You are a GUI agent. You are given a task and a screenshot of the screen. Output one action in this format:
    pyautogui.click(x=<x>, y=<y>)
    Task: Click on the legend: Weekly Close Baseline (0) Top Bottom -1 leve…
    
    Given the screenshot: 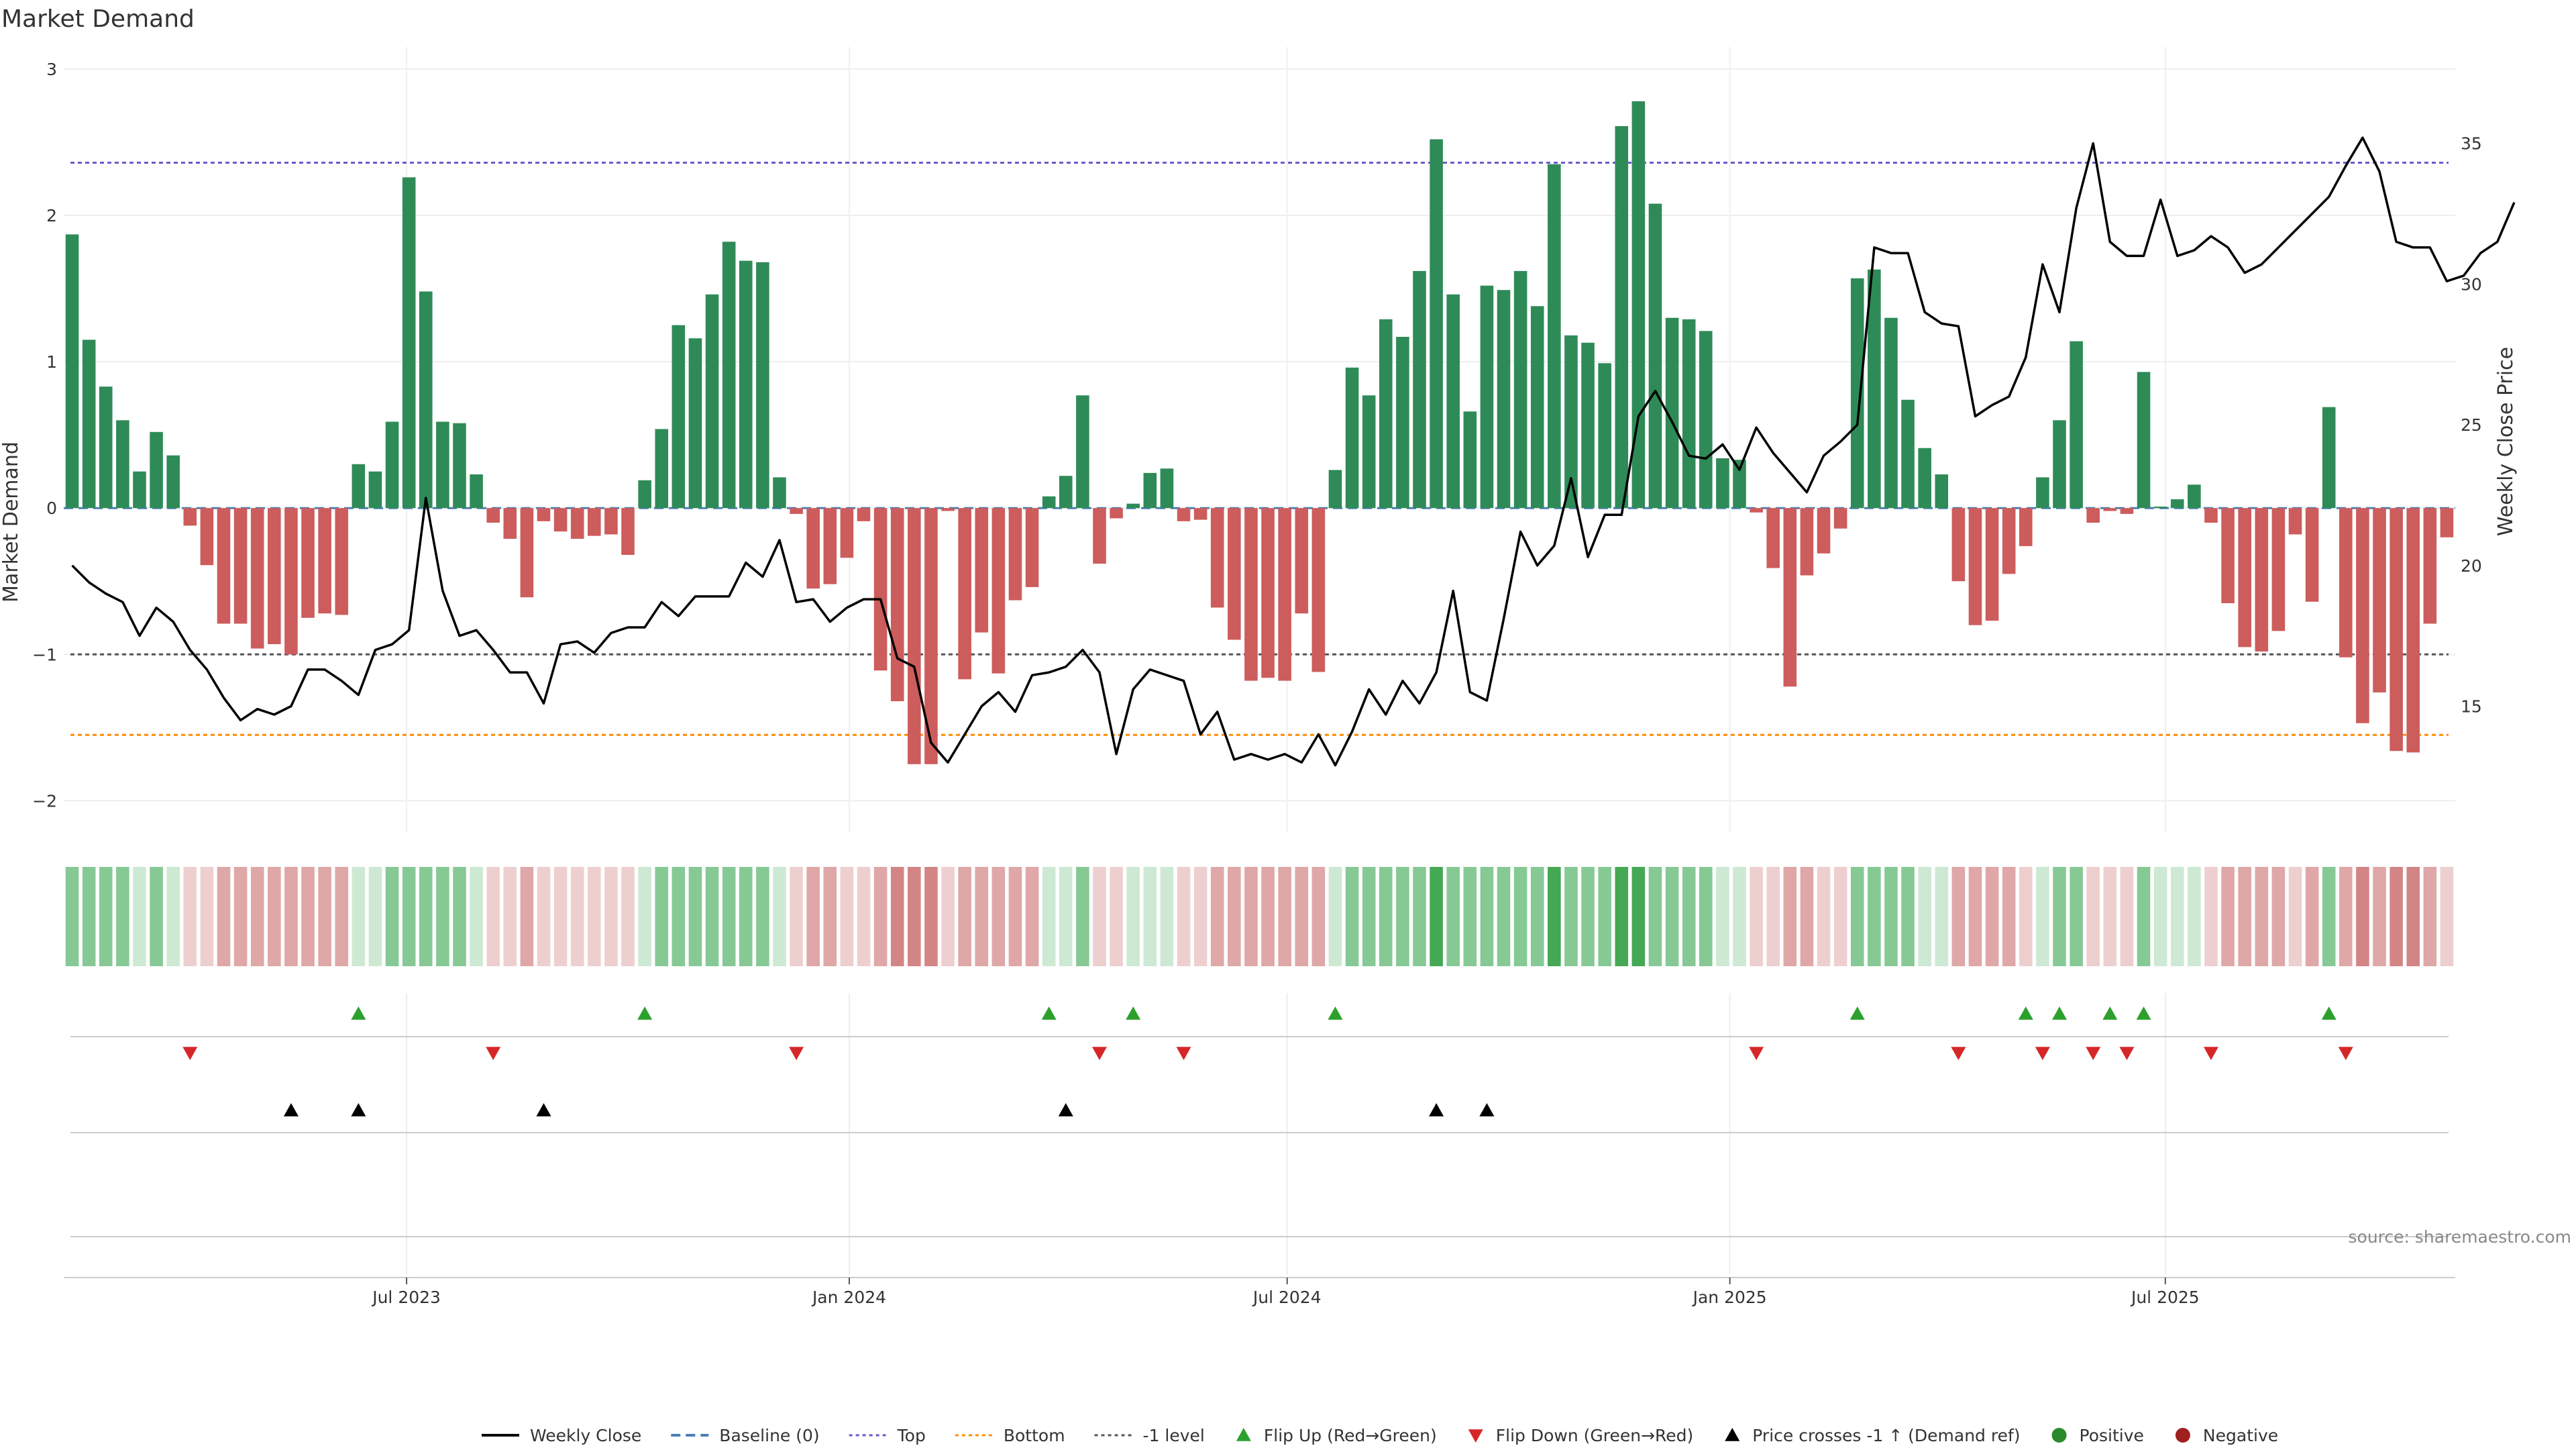 What is the action you would take?
    pyautogui.click(x=1380, y=1436)
    